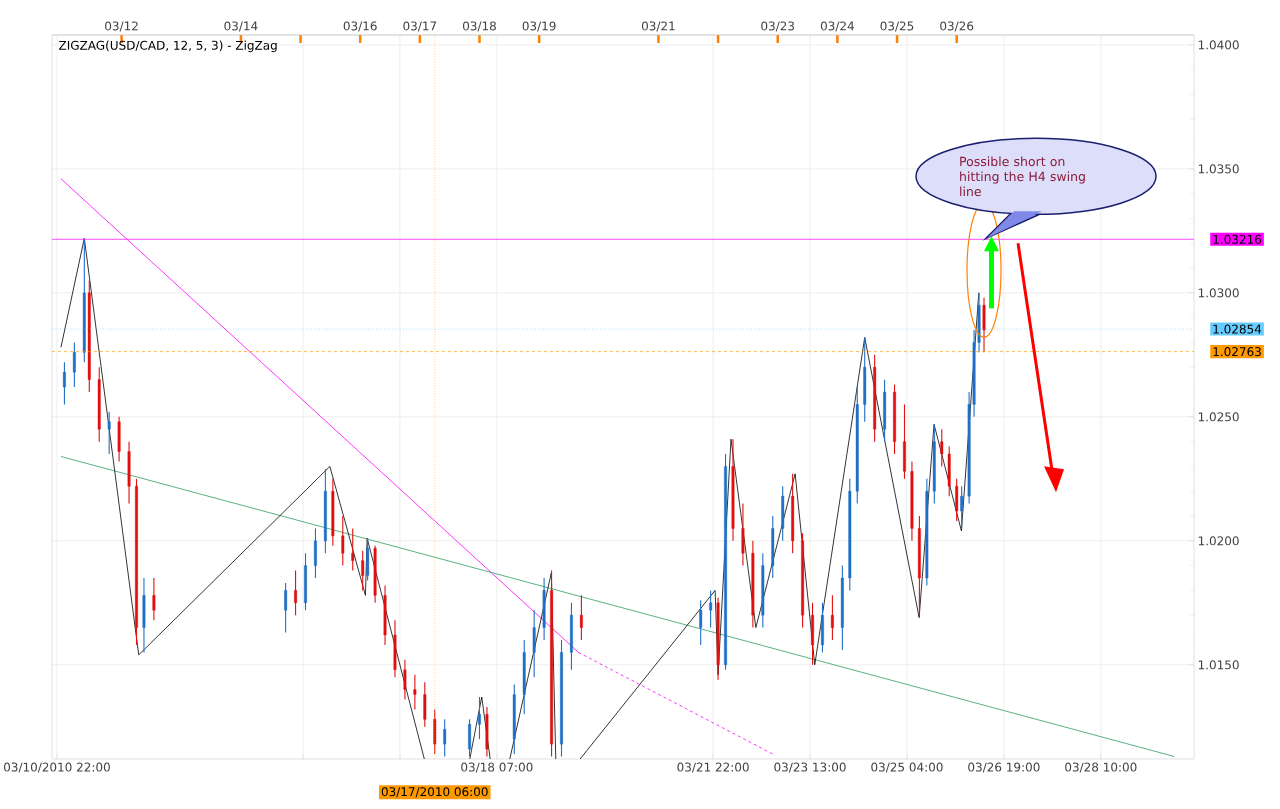  Describe the element at coordinates (1218, 293) in the screenshot. I see `y-tick-label: 1.0300` at that location.